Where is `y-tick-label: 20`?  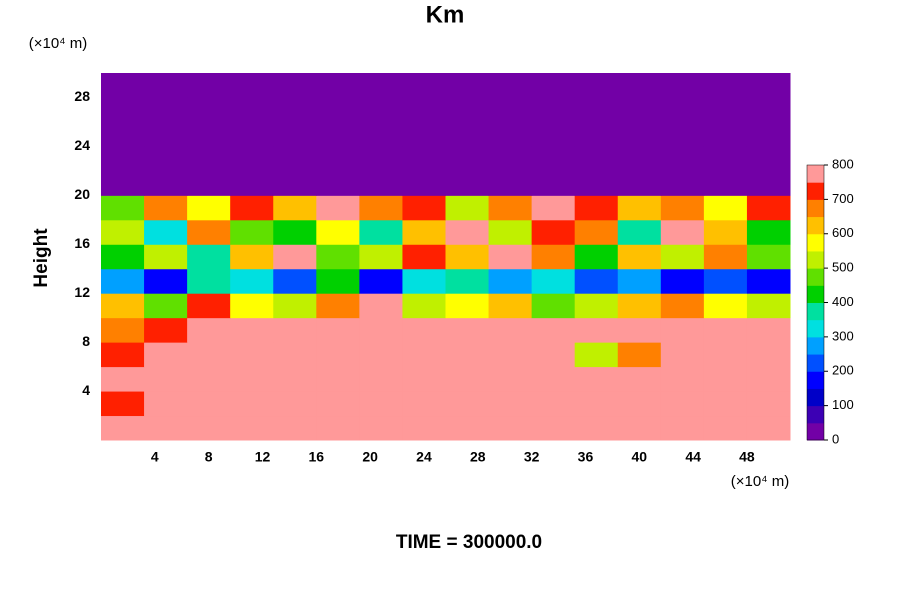
y-tick-label: 20 is located at coordinates (82, 194).